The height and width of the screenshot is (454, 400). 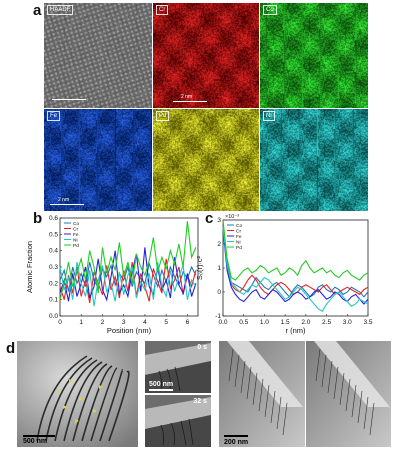 What do you see at coordinates (239, 248) in the screenshot?
I see `legend-entry: Pd` at bounding box center [239, 248].